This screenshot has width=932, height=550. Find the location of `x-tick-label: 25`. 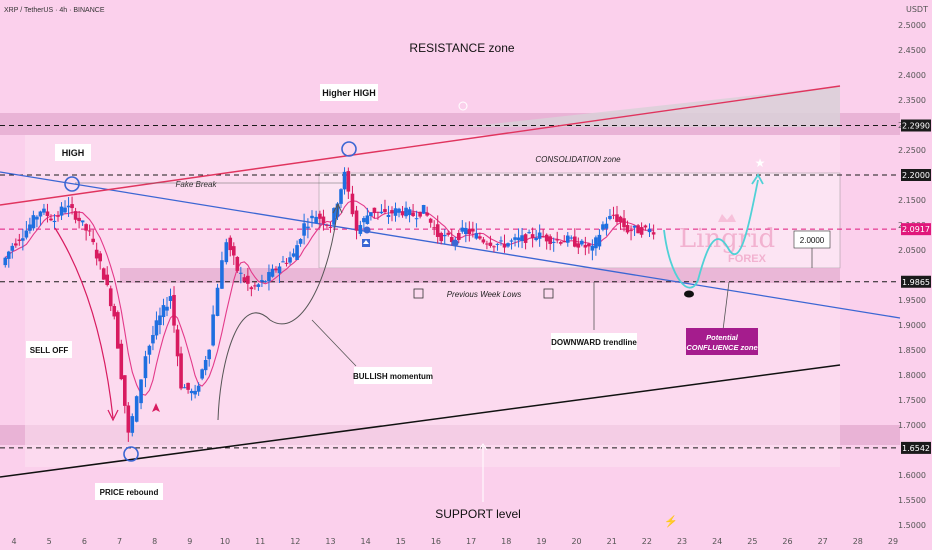

x-tick-label: 25 is located at coordinates (752, 541).